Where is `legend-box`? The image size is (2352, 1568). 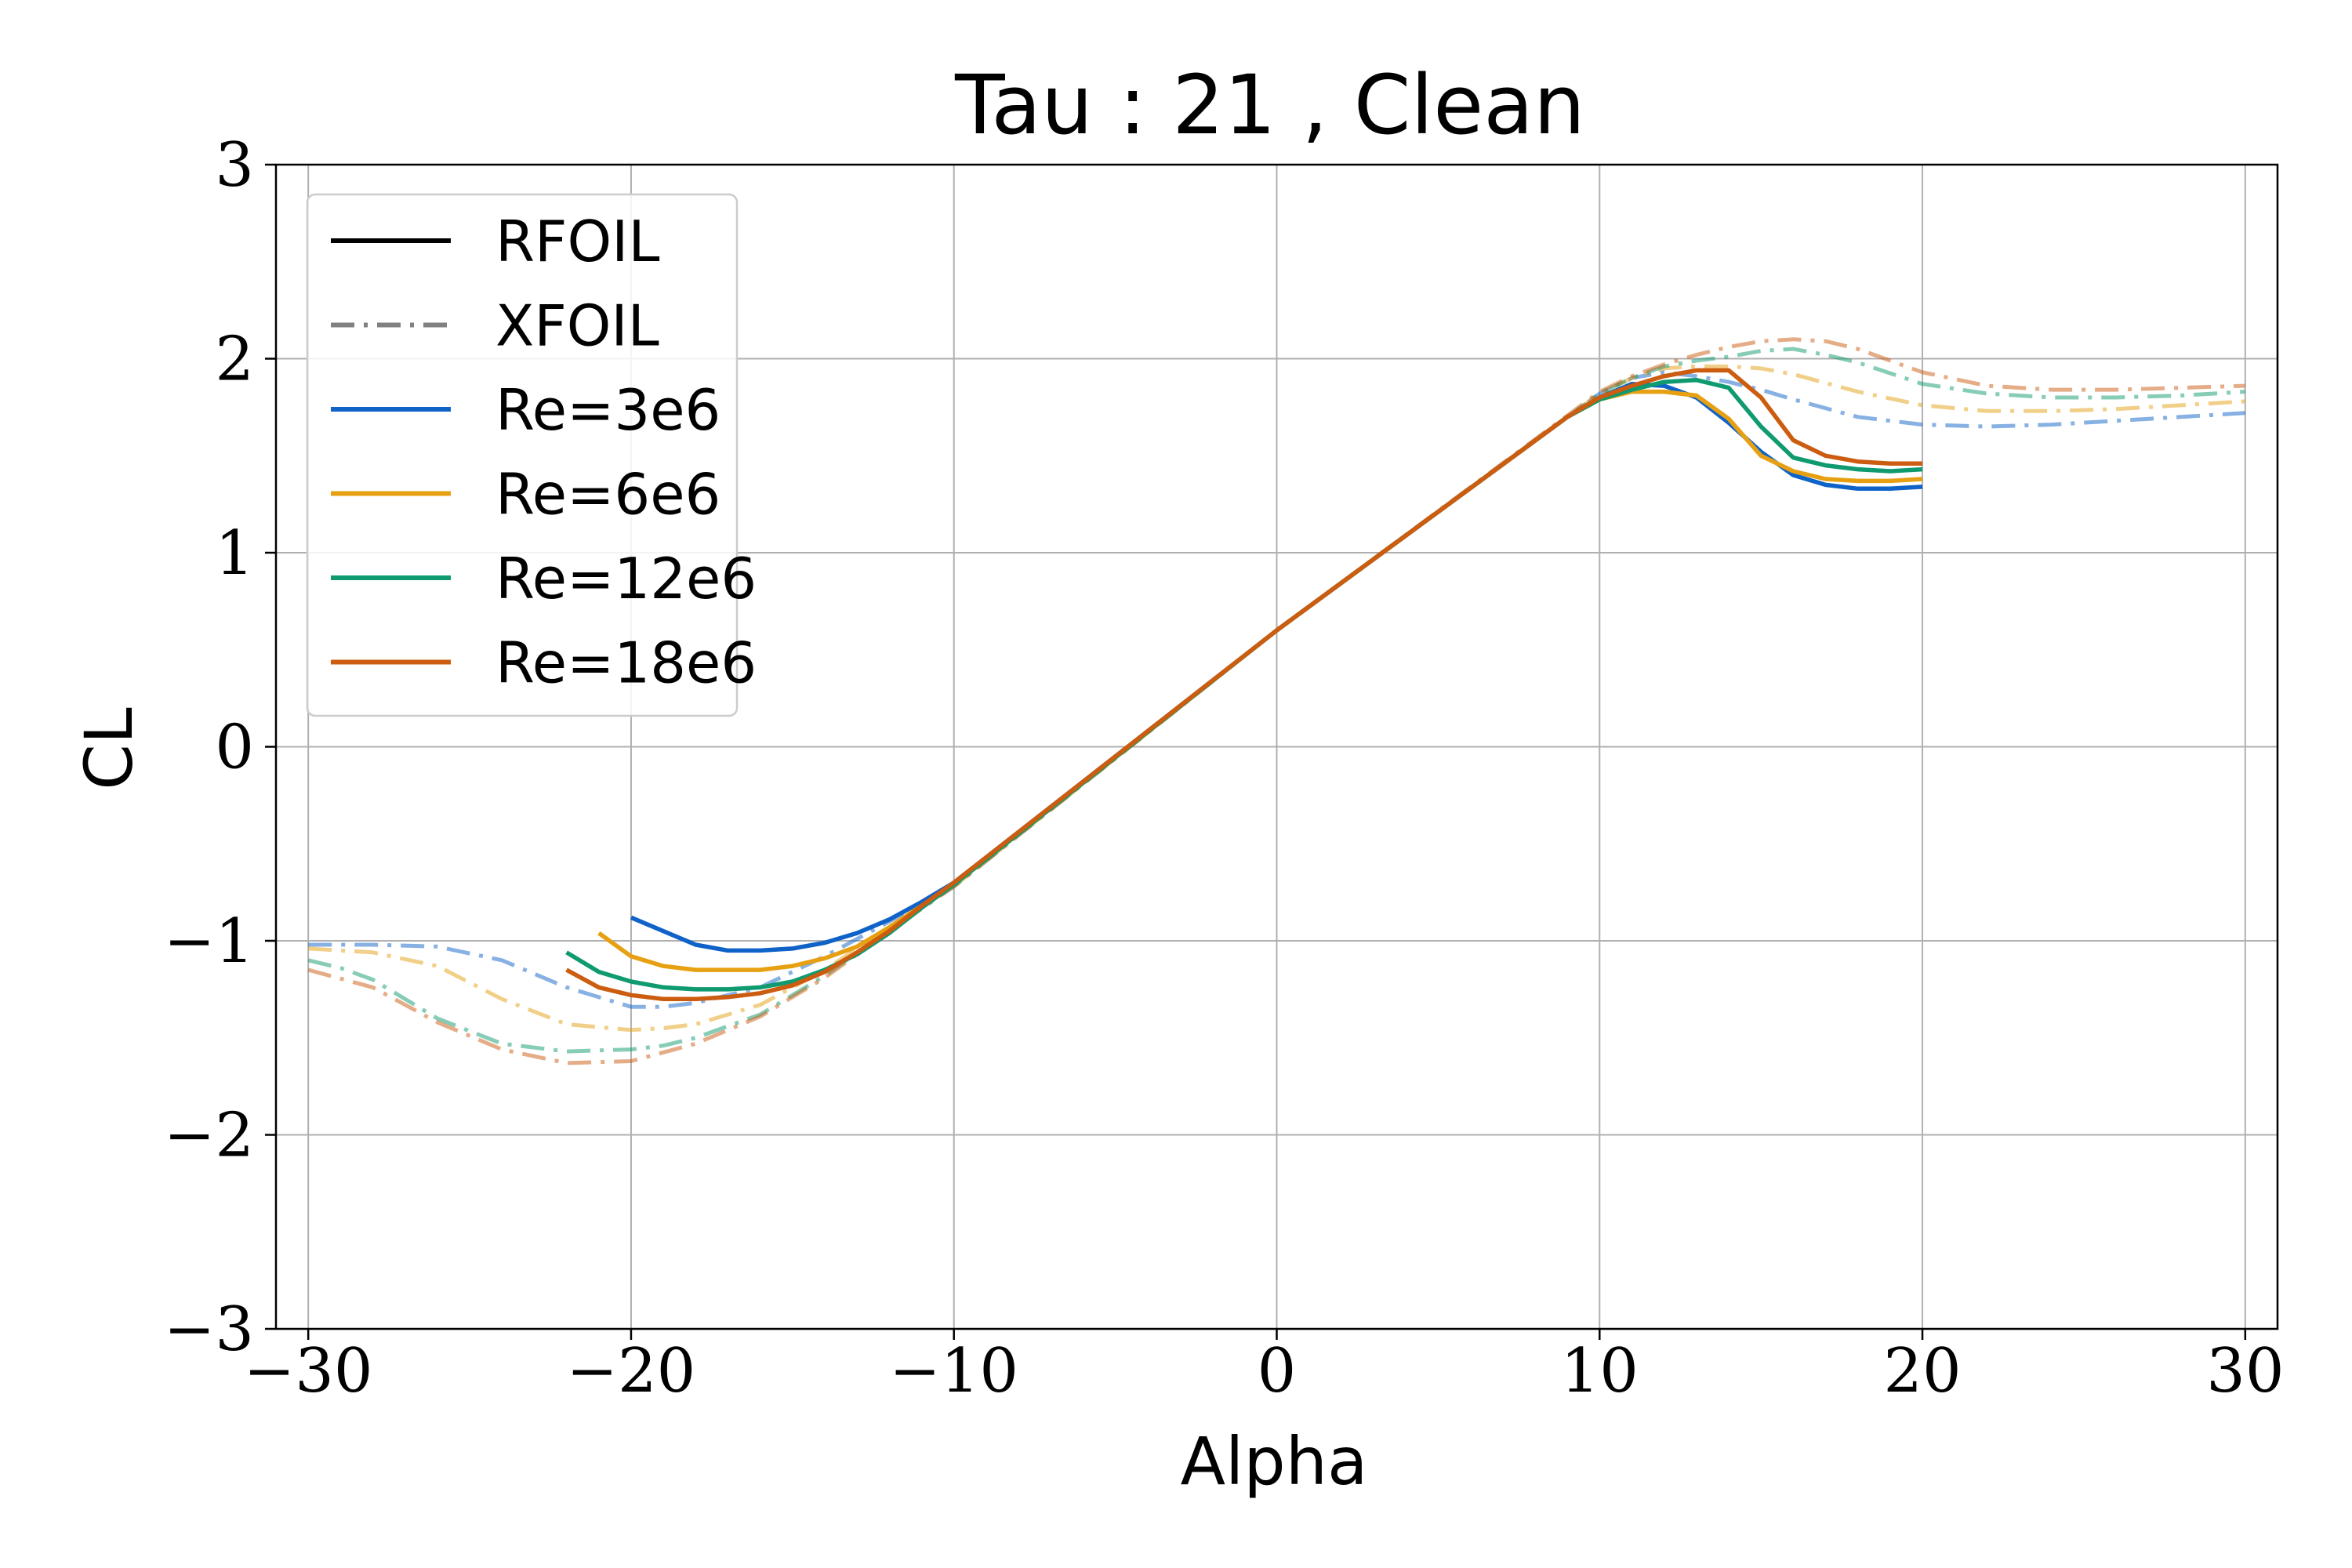 legend-box is located at coordinates (522, 455).